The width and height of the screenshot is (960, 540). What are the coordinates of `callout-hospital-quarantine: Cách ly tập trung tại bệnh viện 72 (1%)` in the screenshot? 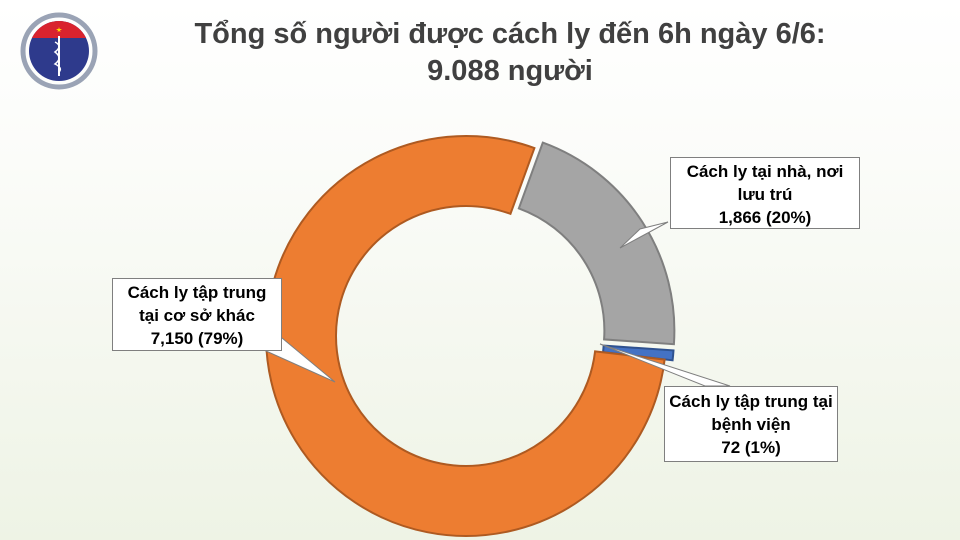 It's located at (751, 424).